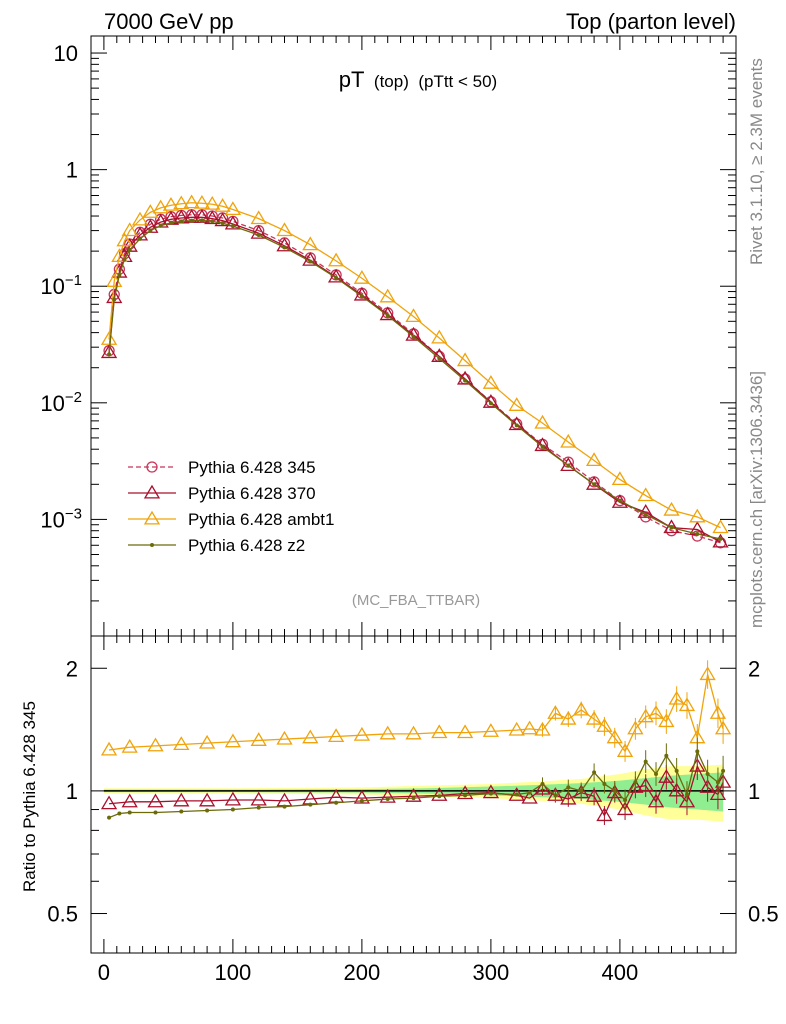  I want to click on uncertainty-band, so click(413, 792).